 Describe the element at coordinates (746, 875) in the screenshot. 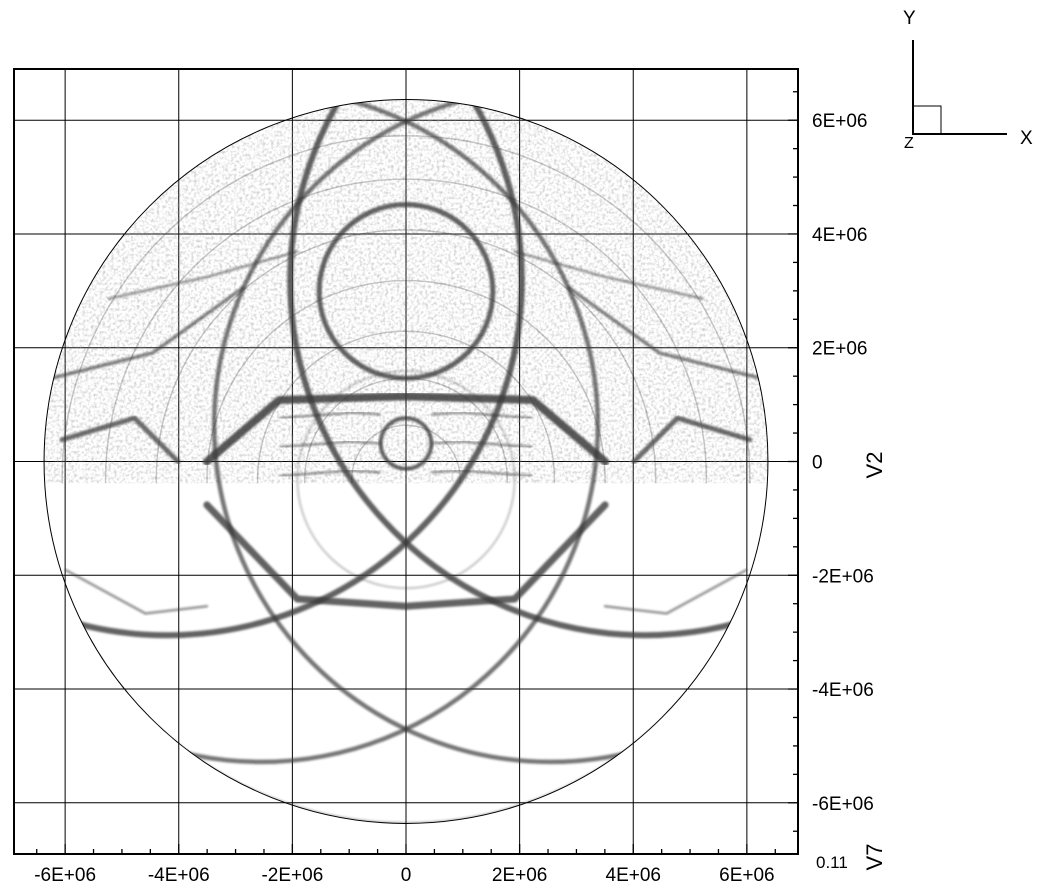

I see `x-tick-label: 6E+06` at that location.